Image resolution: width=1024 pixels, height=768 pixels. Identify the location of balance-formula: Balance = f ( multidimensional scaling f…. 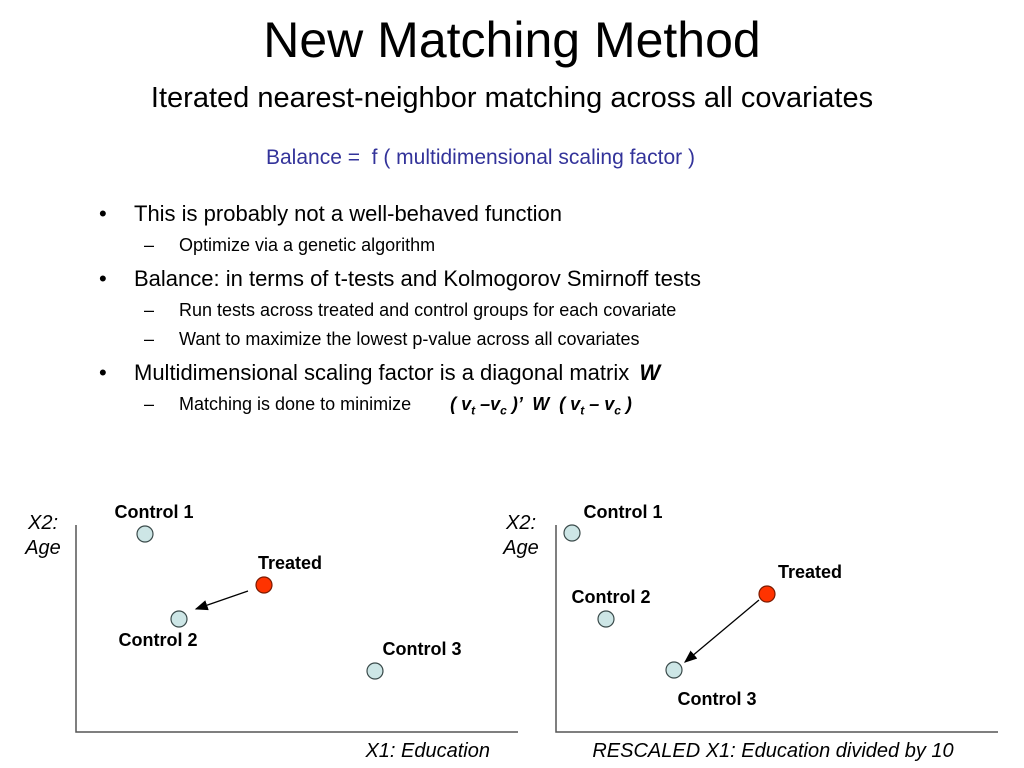
(480, 157).